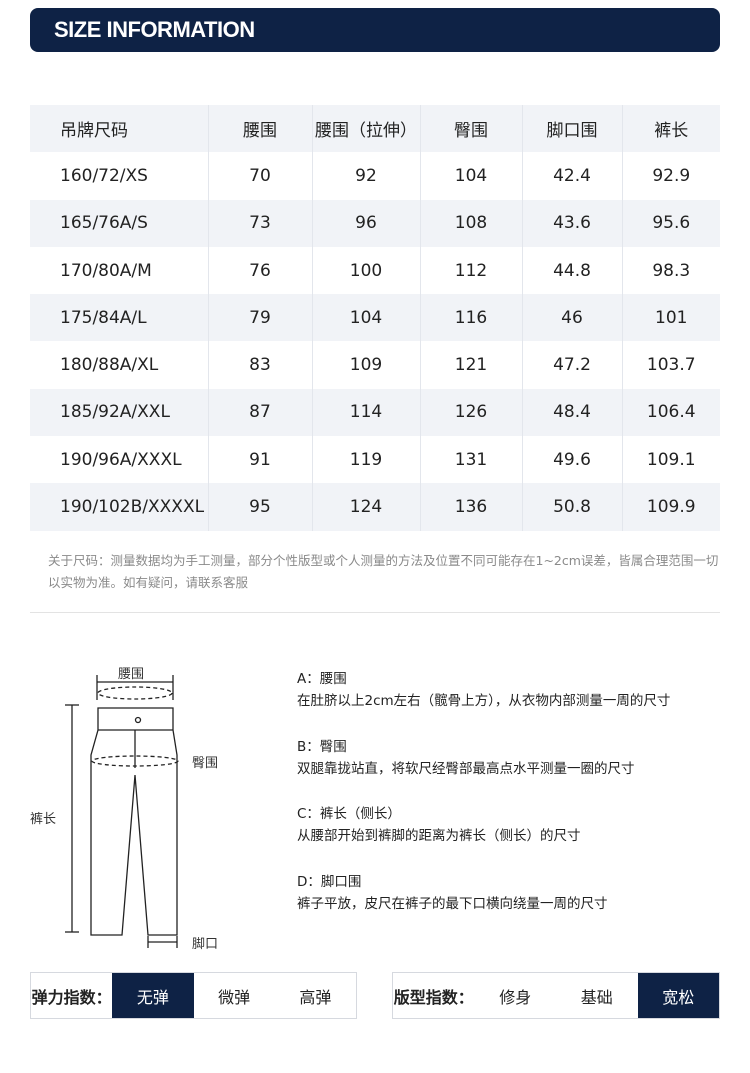  What do you see at coordinates (470, 318) in the screenshot?
I see `table-cell: 116` at bounding box center [470, 318].